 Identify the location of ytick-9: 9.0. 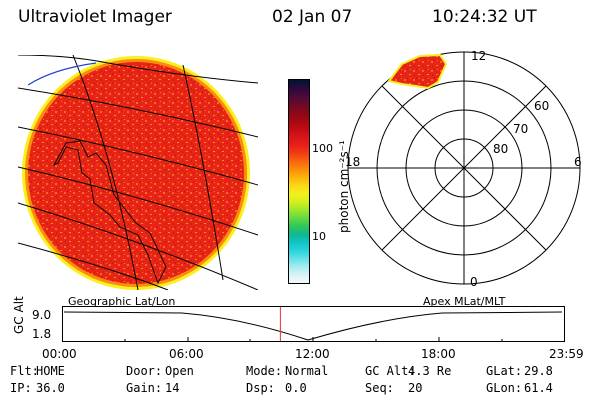
(42, 315).